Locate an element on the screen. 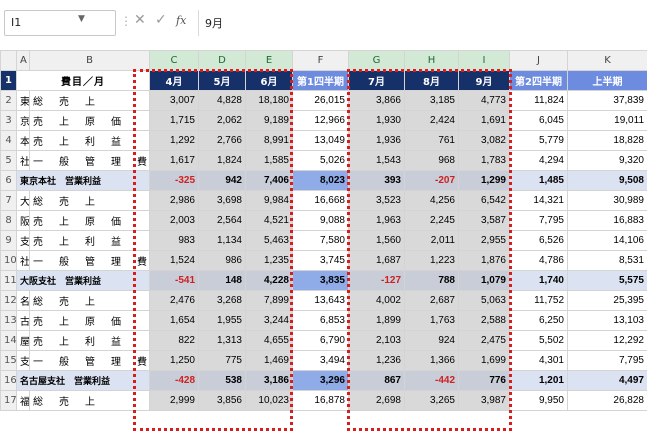 Image resolution: width=647 pixels, height=431 pixels. value-cell: -127 is located at coordinates (376, 280).